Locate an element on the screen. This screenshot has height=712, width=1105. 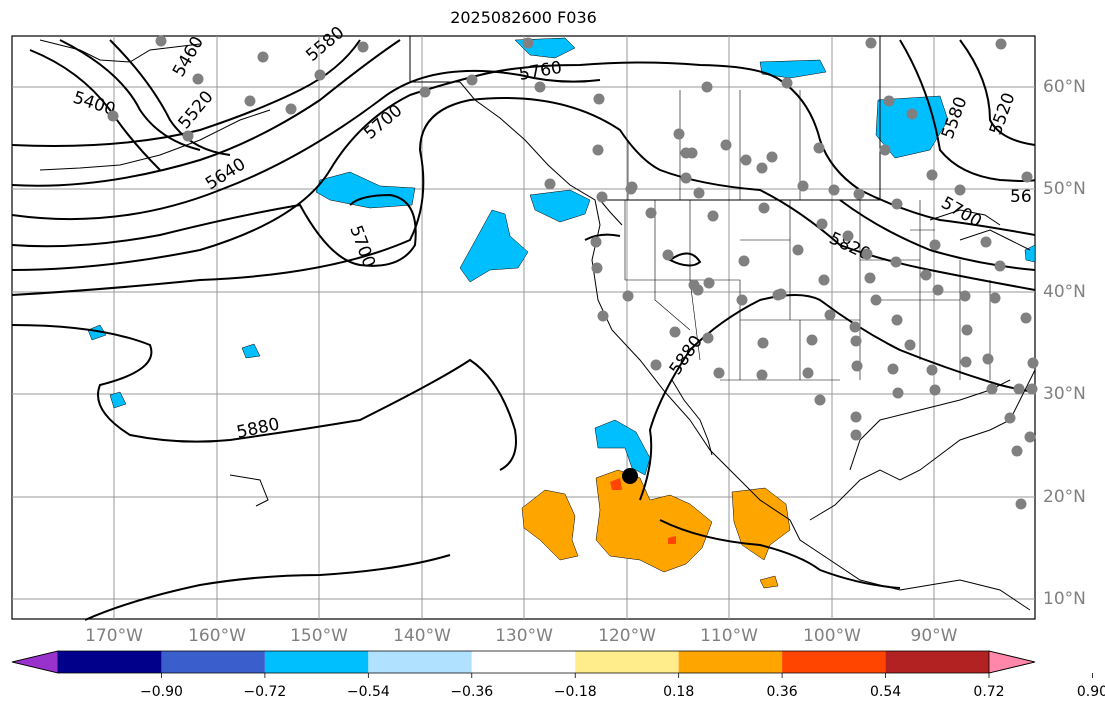
longitude-label: 90°W is located at coordinates (934, 636).